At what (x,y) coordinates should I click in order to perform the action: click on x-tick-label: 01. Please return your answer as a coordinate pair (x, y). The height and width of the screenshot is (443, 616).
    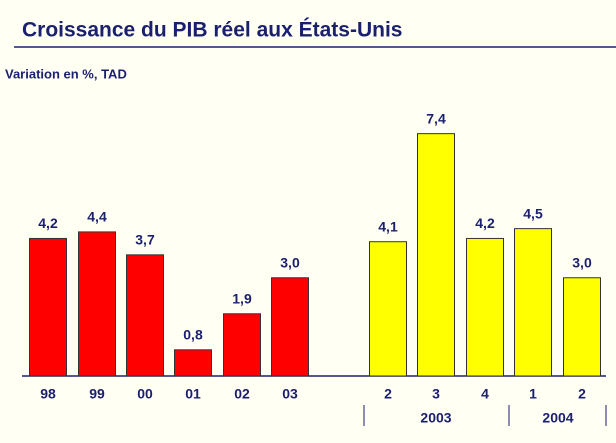
    Looking at the image, I should click on (193, 394).